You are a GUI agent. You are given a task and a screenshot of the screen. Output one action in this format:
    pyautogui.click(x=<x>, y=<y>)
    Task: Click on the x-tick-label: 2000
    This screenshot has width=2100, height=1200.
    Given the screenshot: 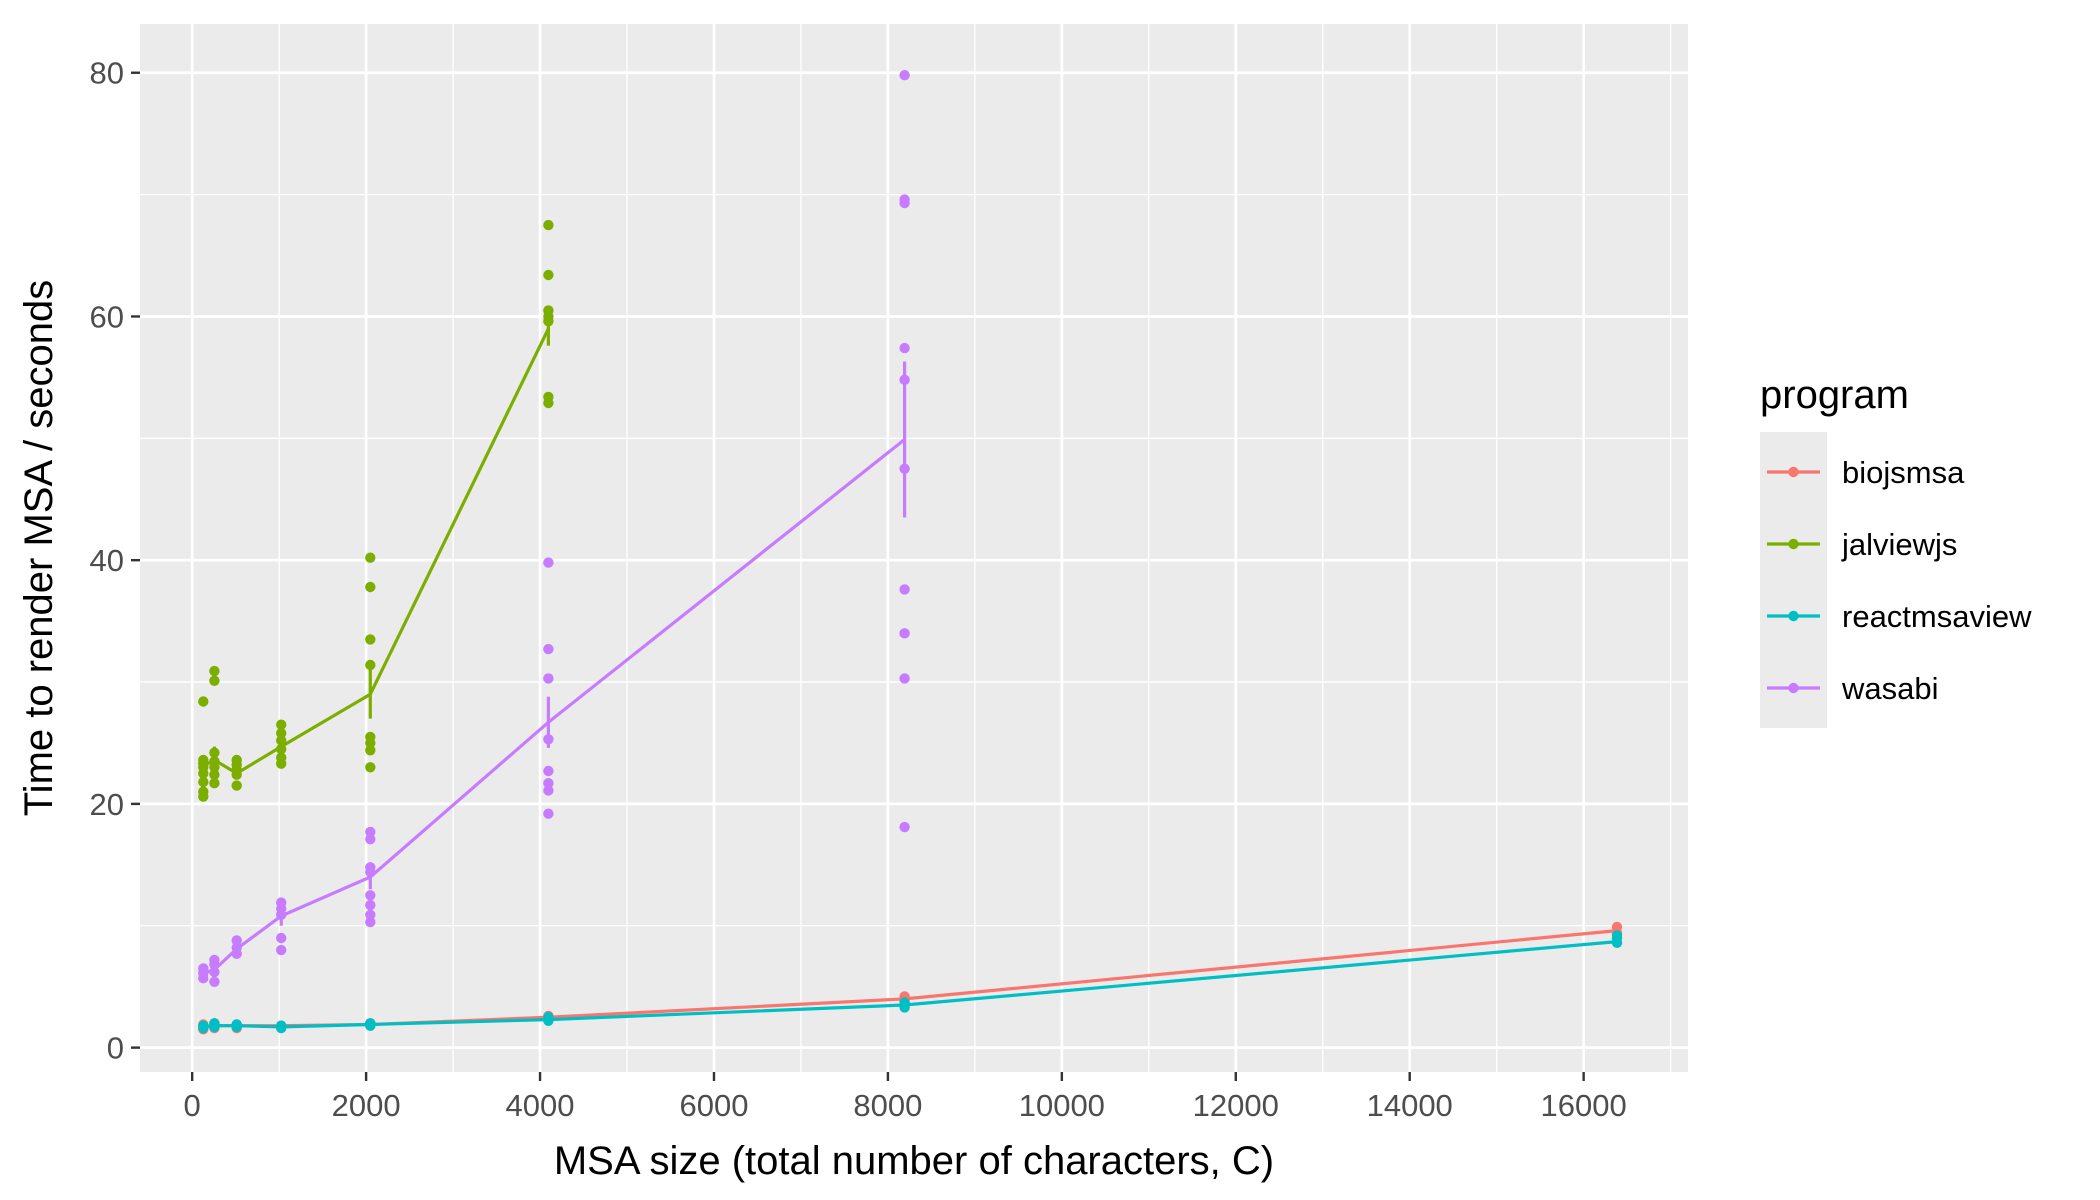 What is the action you would take?
    pyautogui.click(x=366, y=1105)
    